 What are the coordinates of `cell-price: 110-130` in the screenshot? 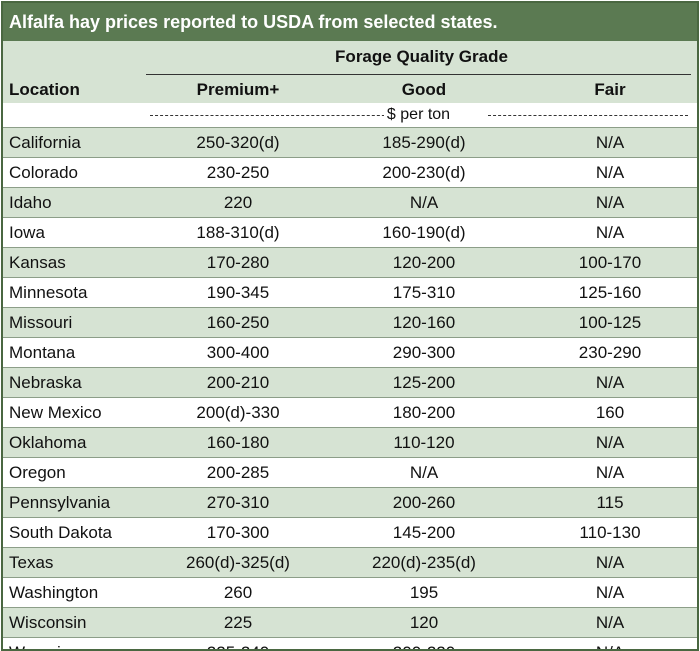 It's located at (610, 532).